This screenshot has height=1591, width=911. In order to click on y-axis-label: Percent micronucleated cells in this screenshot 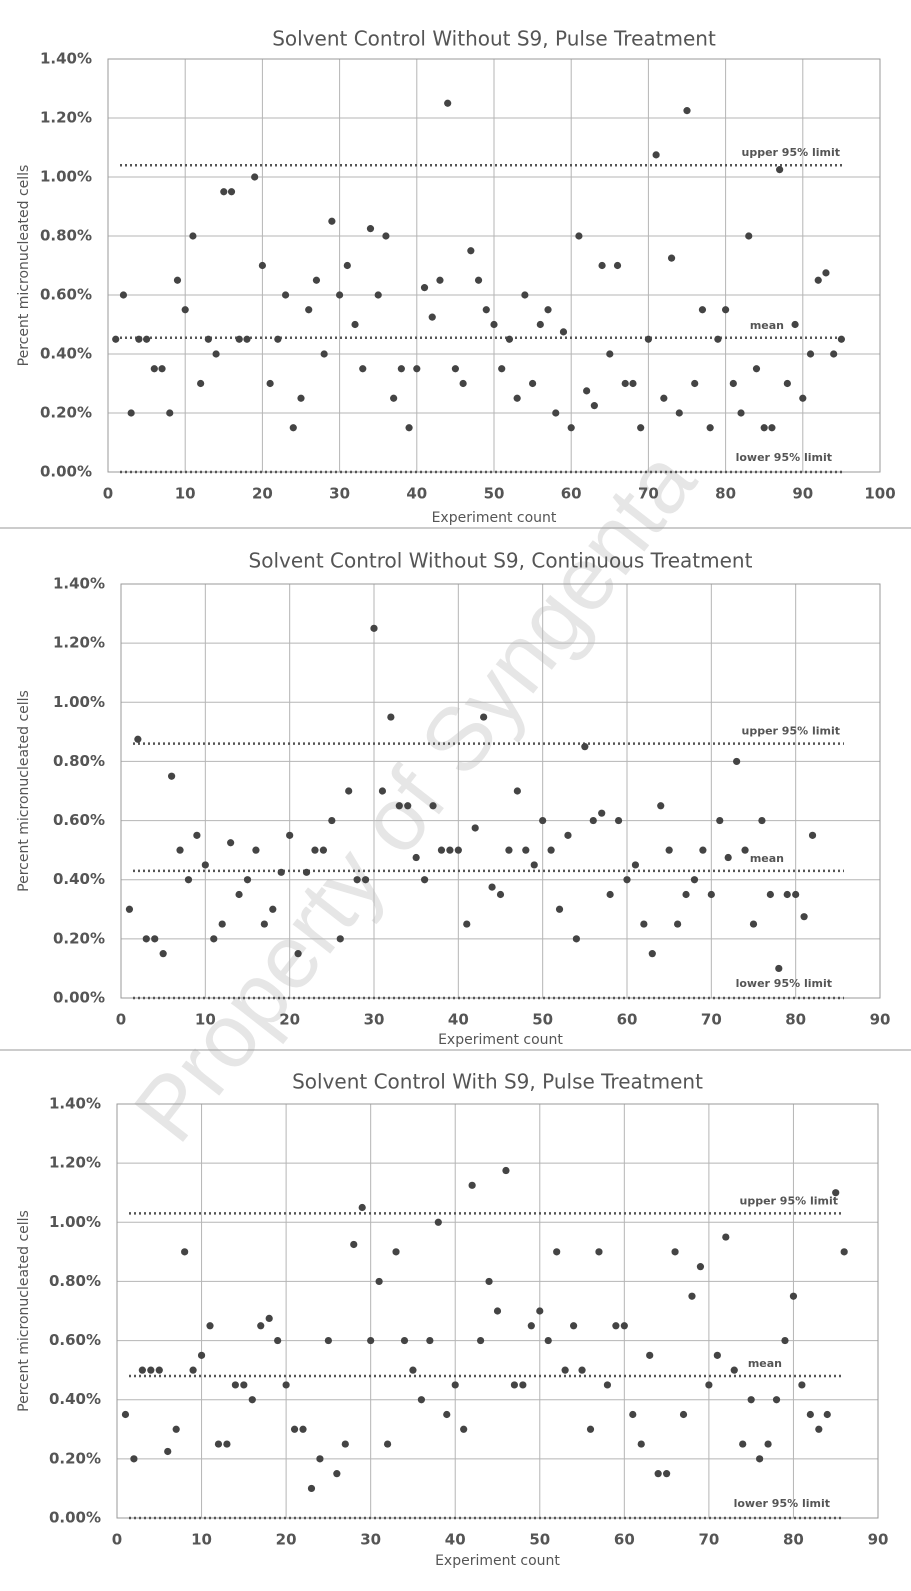, I will do `click(24, 1311)`.